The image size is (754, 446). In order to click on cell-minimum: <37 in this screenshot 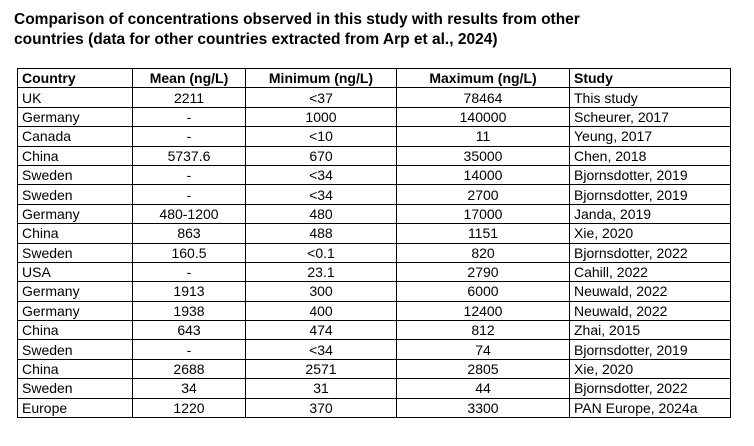, I will do `click(321, 97)`.